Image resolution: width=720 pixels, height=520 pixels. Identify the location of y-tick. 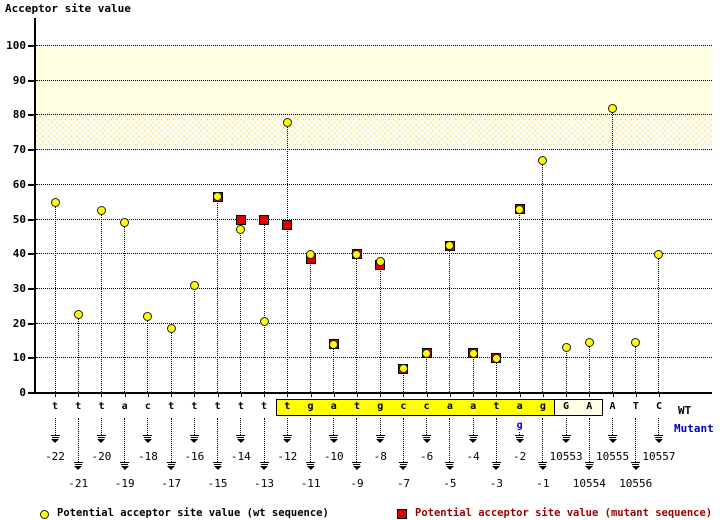
(32, 115).